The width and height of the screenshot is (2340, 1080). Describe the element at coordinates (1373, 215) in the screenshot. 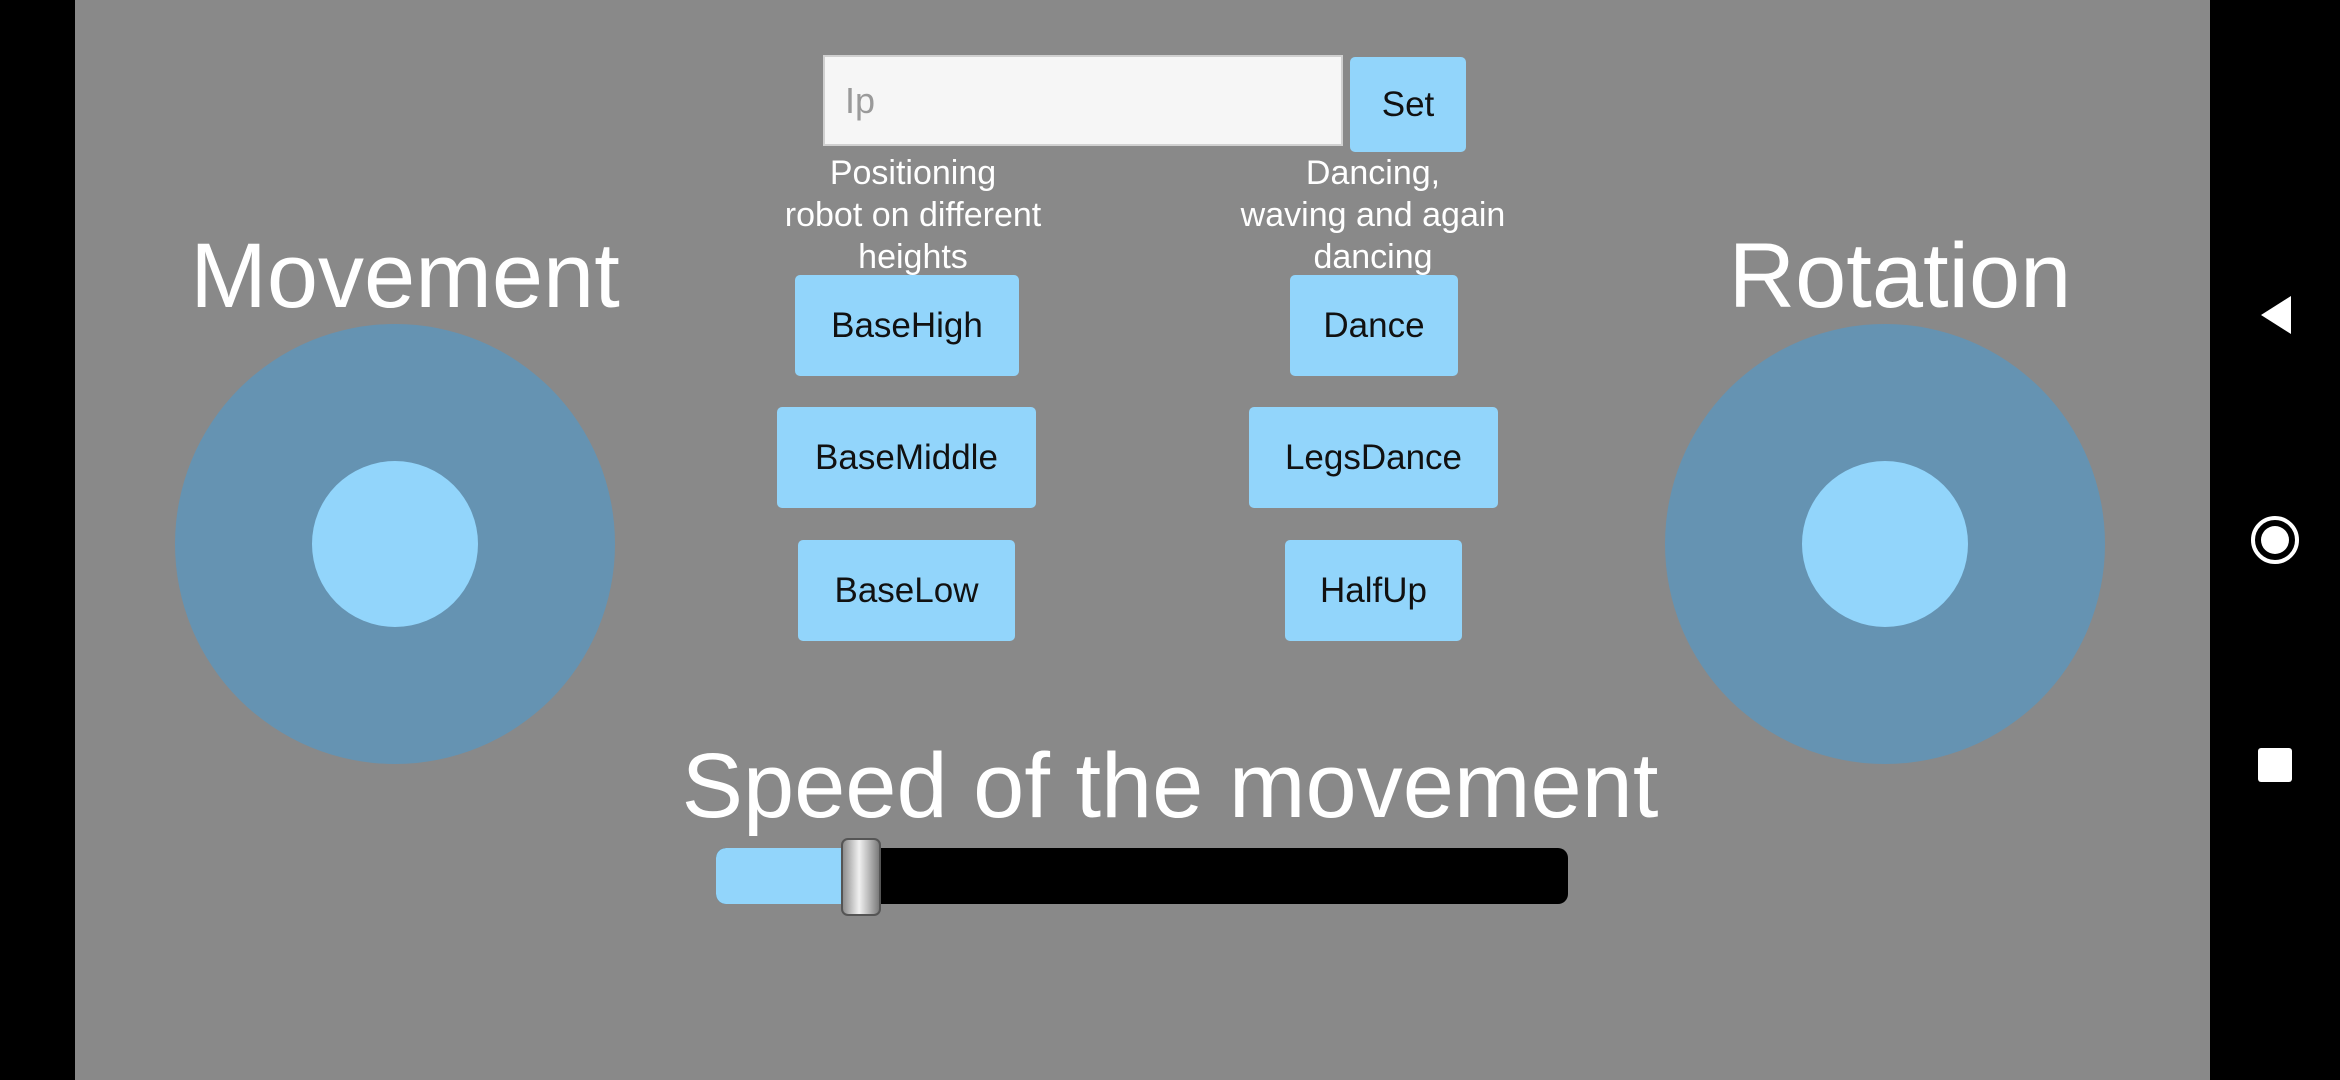

I see `dancing-caption: Dancing, waving and again dancing` at that location.